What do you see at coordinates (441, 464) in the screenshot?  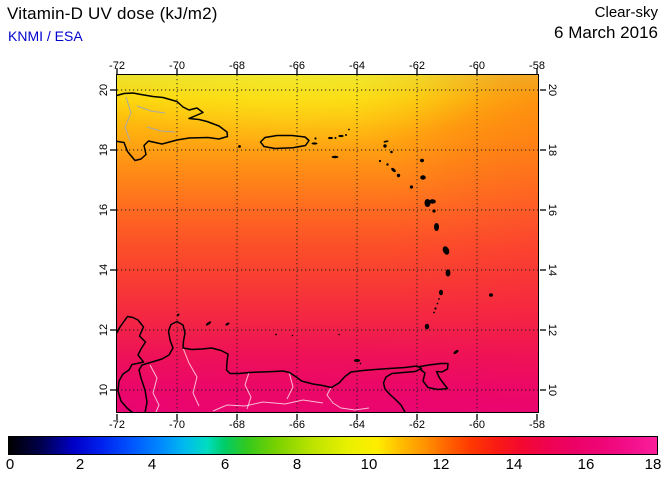 I see `colorbar-tick-label: 12` at bounding box center [441, 464].